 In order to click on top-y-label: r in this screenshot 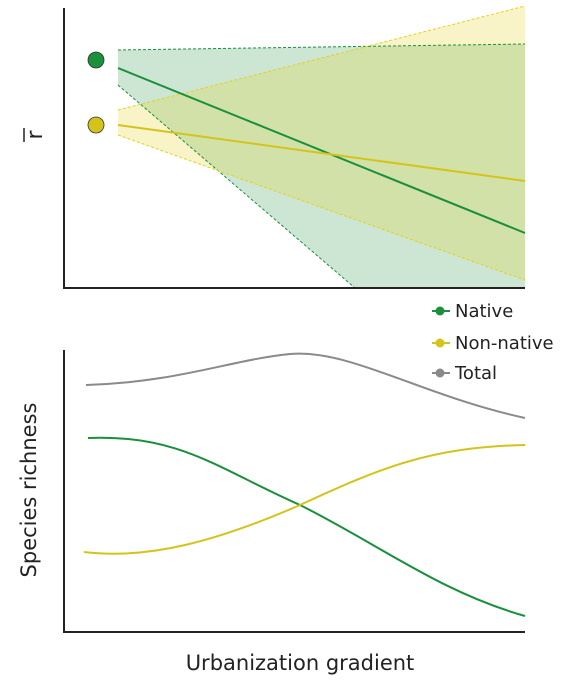, I will do `click(35, 135)`.